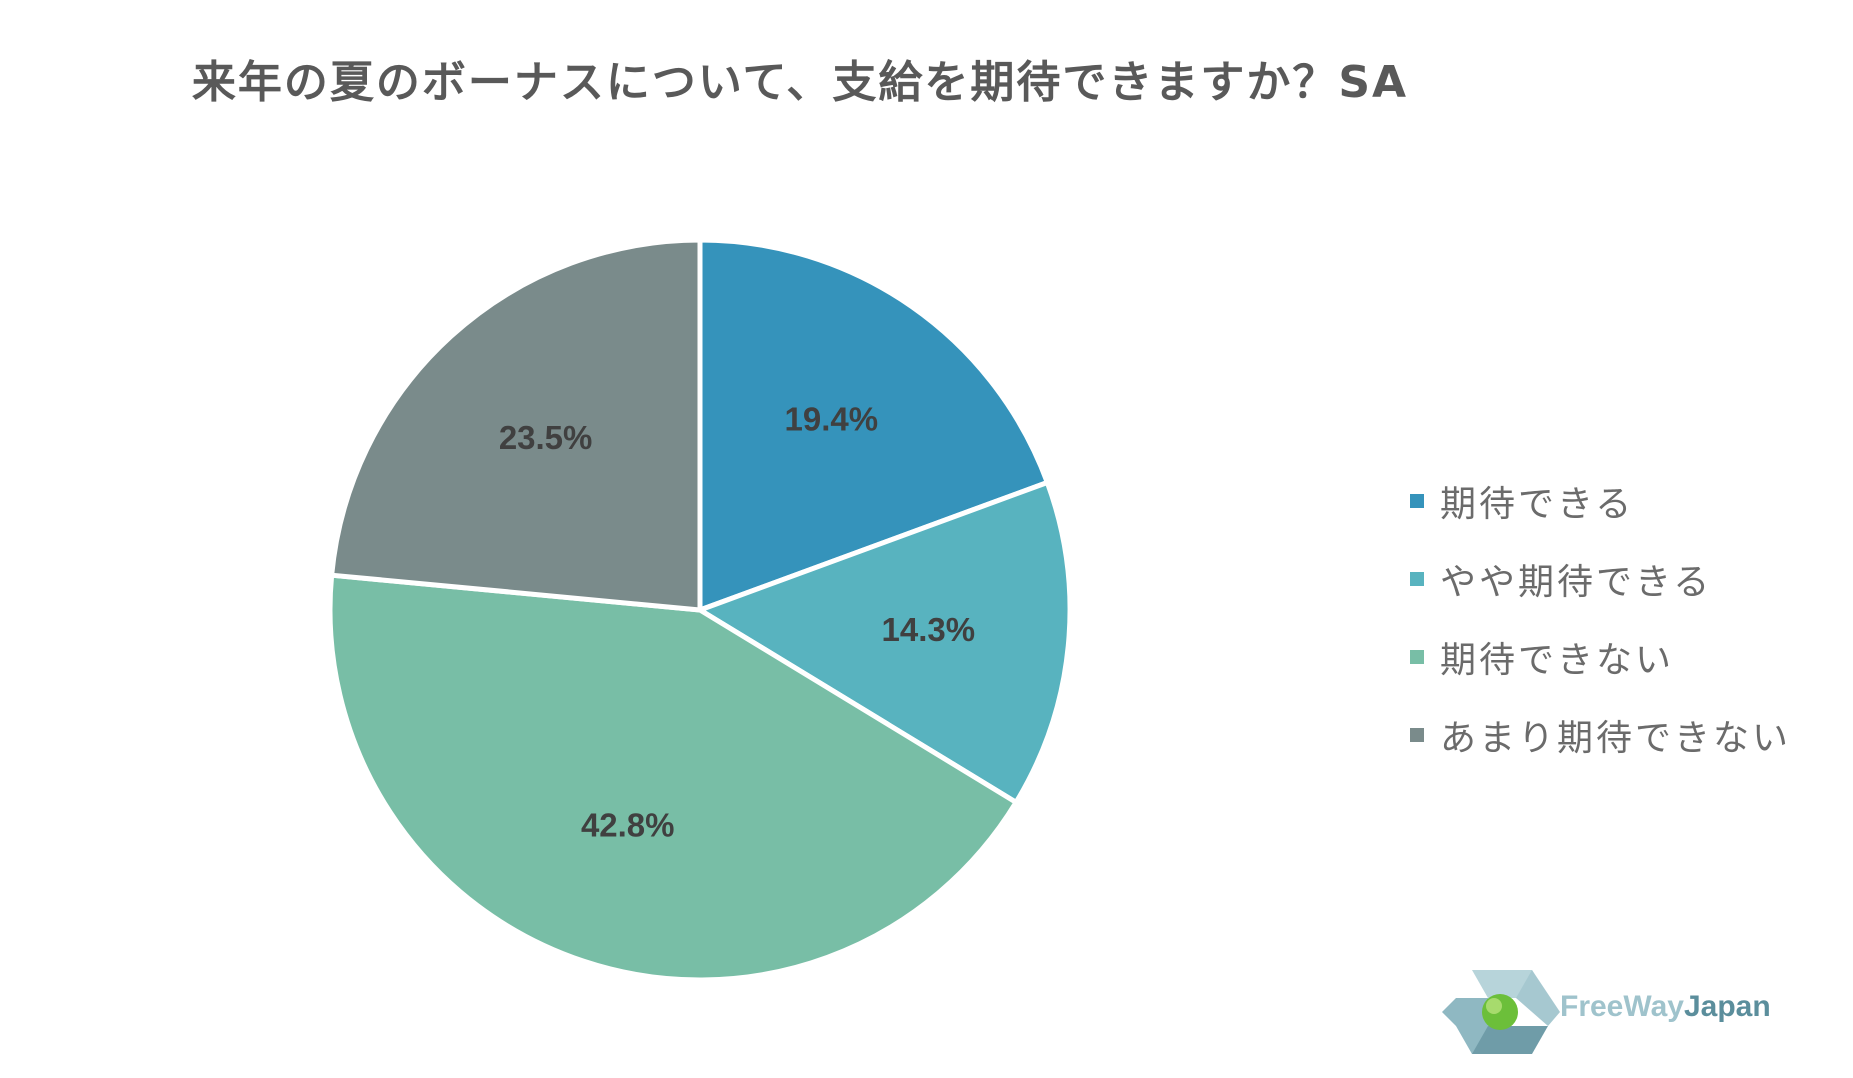 Image resolution: width=1853 pixels, height=1078 pixels. I want to click on logo-text: FreeWayJapan, so click(1665, 1007).